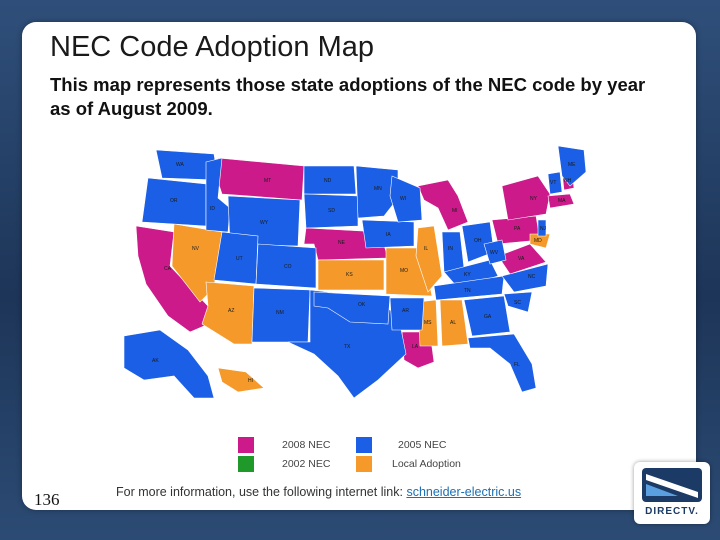 The height and width of the screenshot is (540, 720). Describe the element at coordinates (377, 192) in the screenshot. I see `state-mn` at that location.